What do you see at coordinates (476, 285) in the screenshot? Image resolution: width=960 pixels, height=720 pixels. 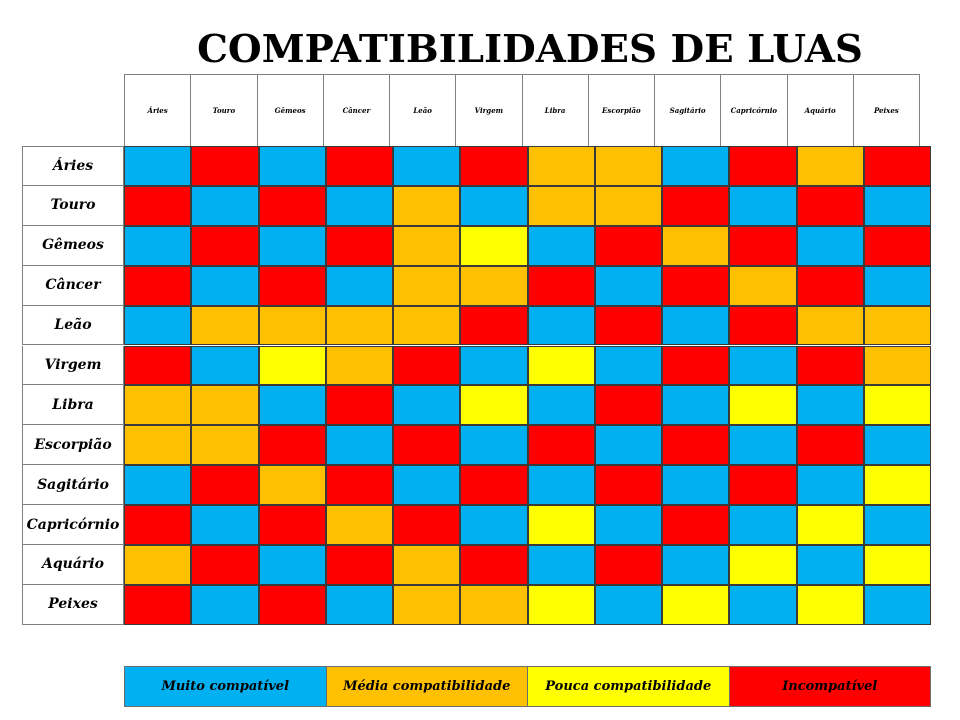 I see `table-row: Câncer` at bounding box center [476, 285].